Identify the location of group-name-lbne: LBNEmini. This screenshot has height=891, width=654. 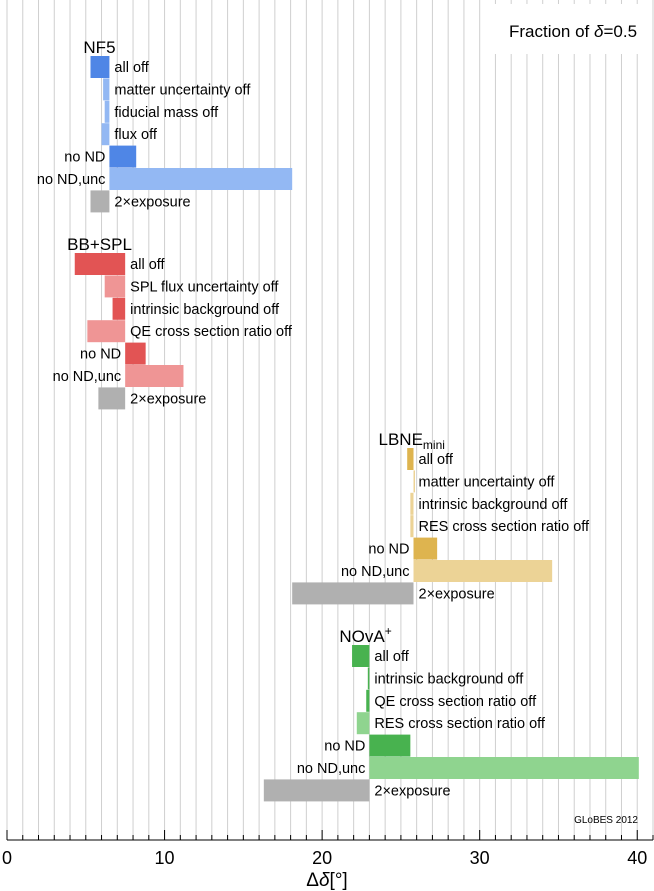
(412, 441).